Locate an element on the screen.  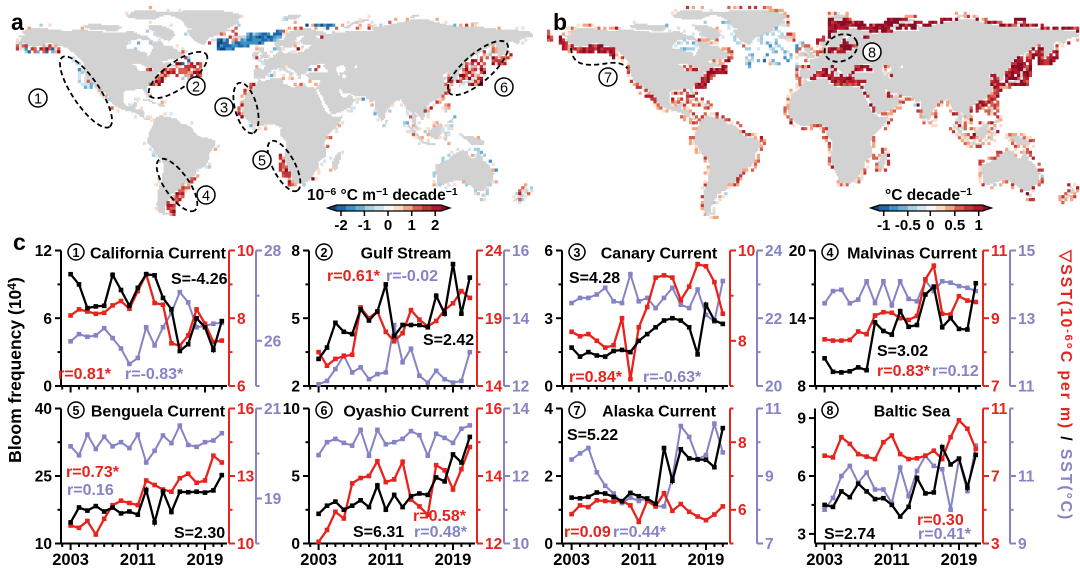
svg-text: r=0.41* is located at coordinates (945, 534).